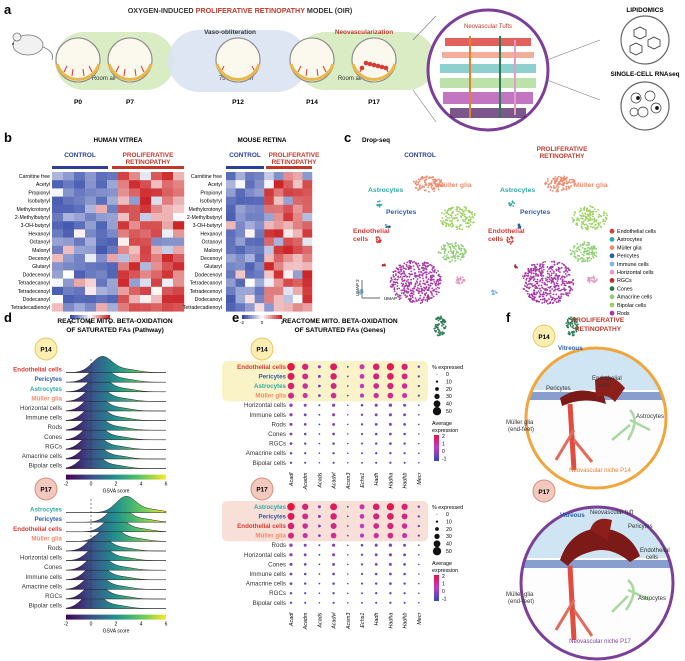 The image size is (685, 661). Describe the element at coordinates (645, 10) in the screenshot. I see `lipidomics-label: LIPIDOMICS` at that location.